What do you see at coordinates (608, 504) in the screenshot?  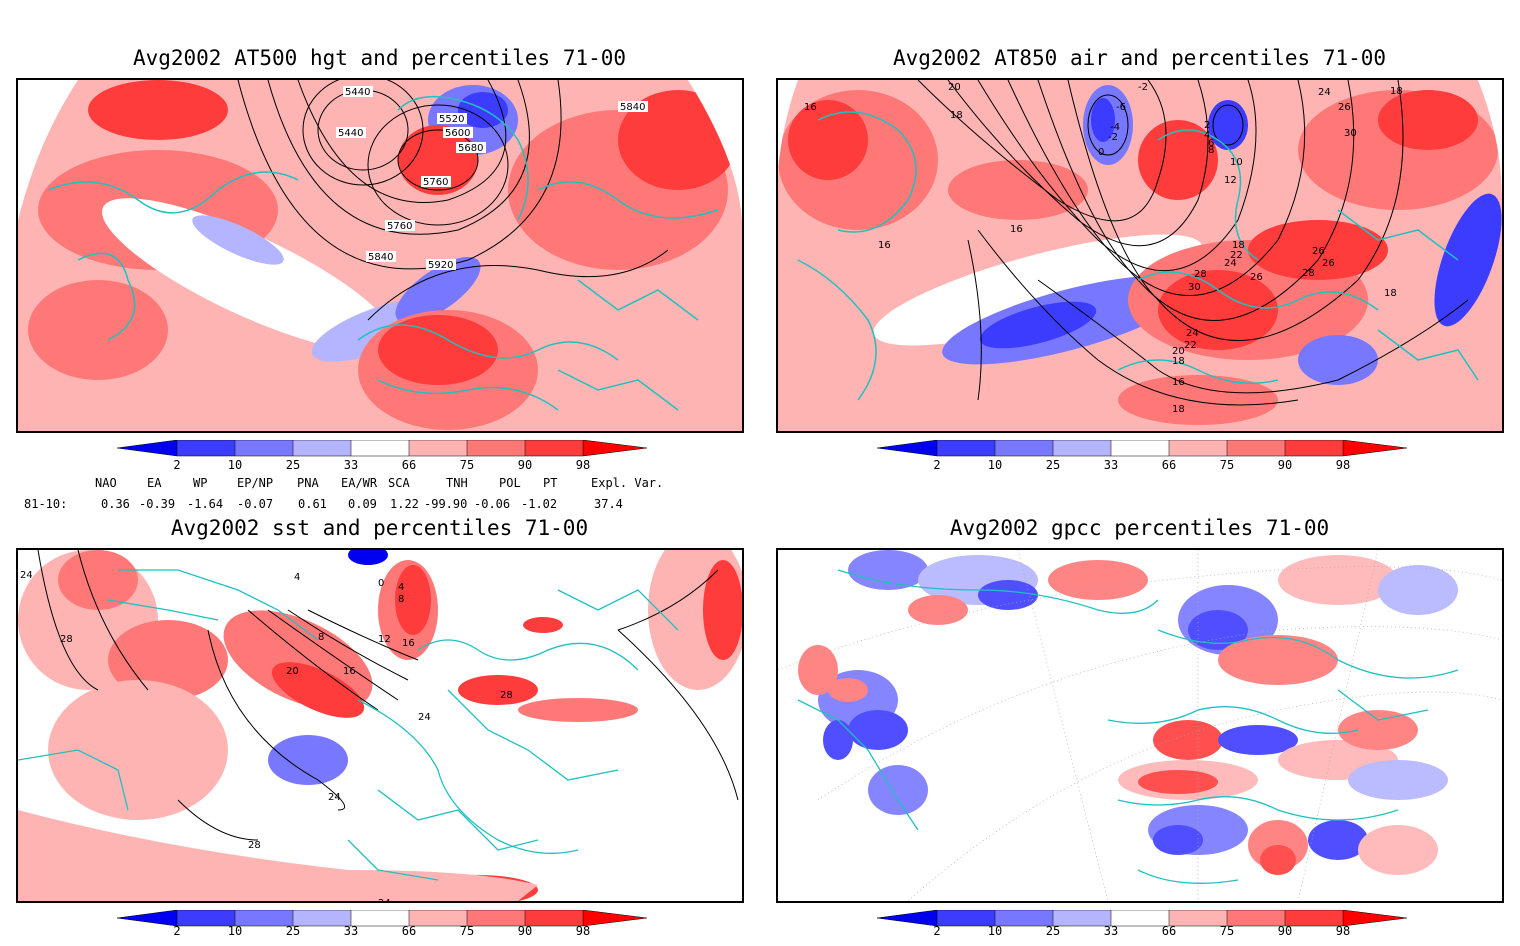 I see `index-value: 37.4` at bounding box center [608, 504].